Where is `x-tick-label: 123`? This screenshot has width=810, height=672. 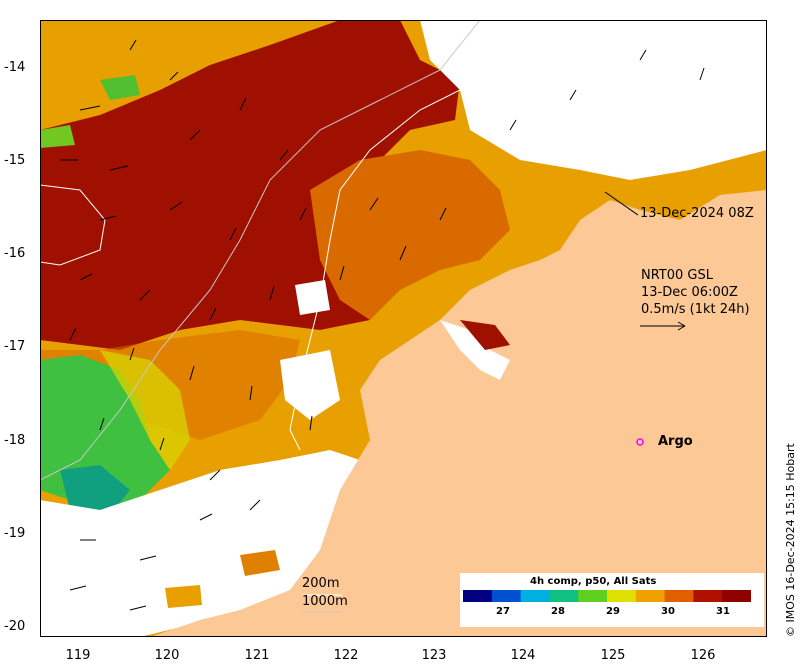
x-tick-label: 123 is located at coordinates (434, 655).